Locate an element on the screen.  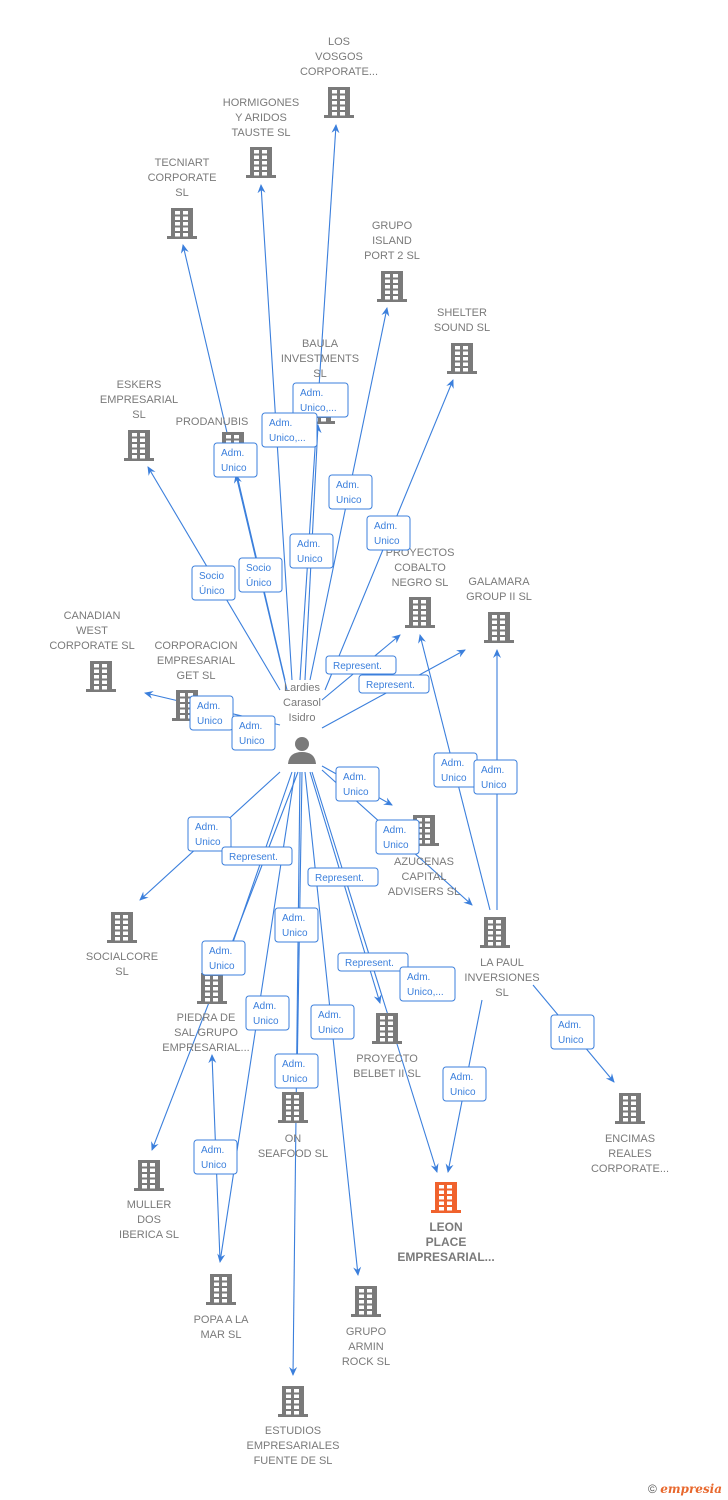
edge-label-text: Socio is located at coordinates (211, 576).